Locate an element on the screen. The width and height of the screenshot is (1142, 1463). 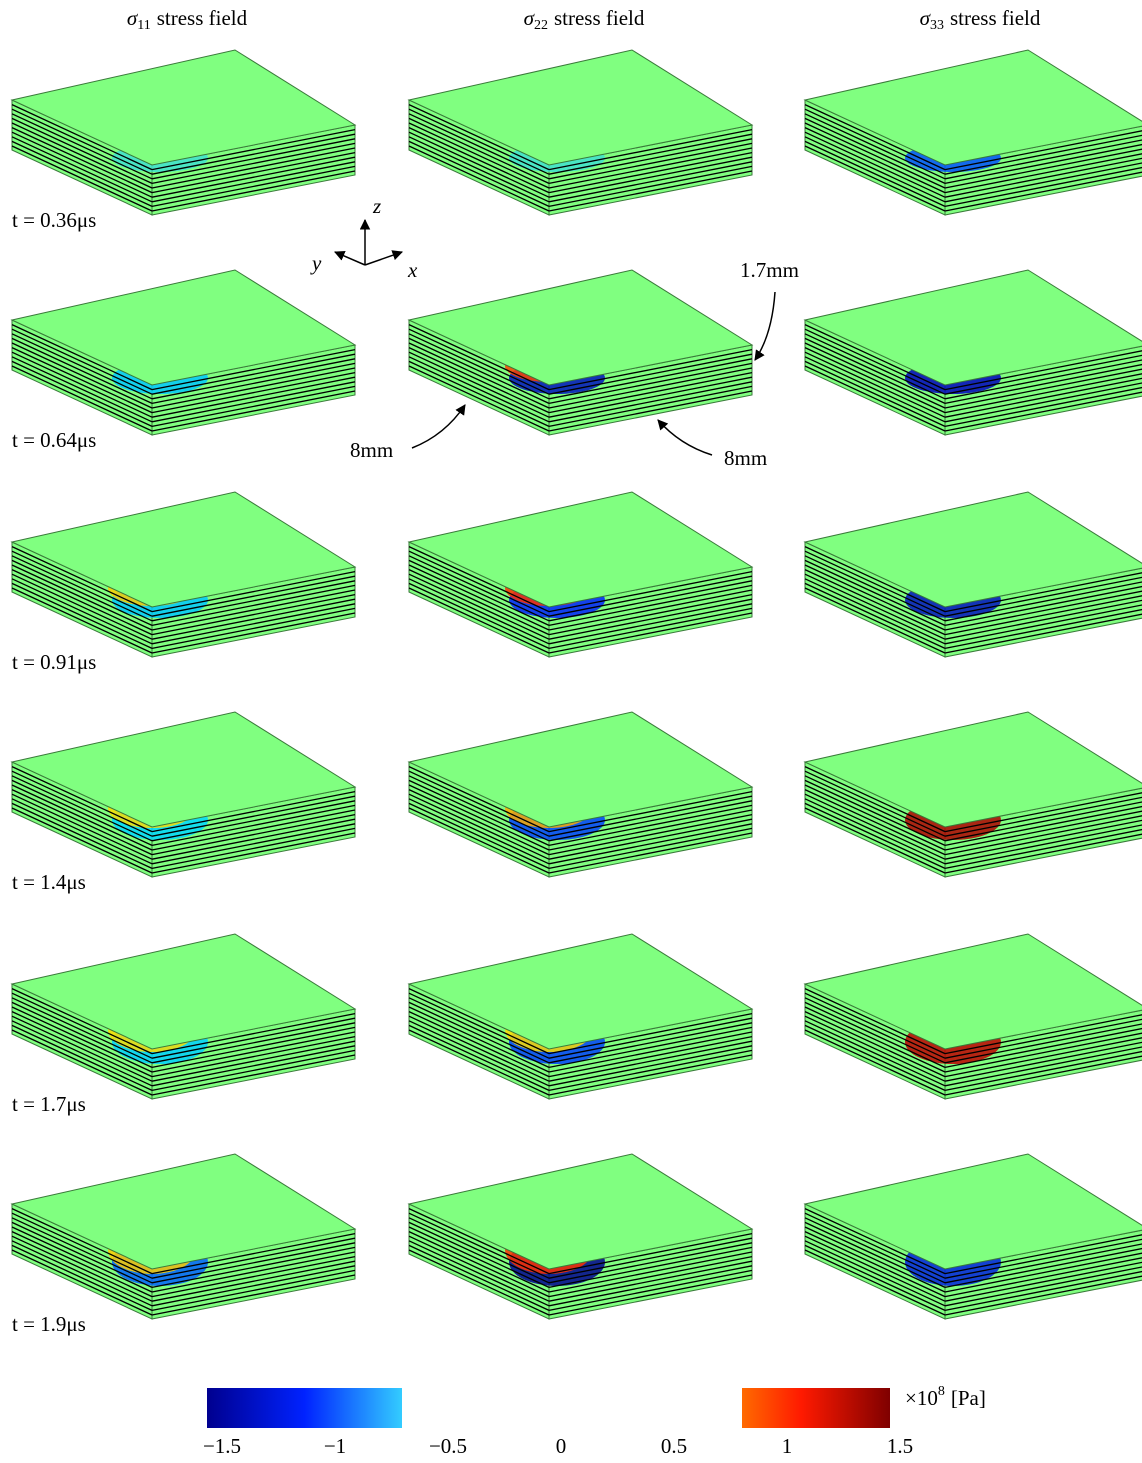
time-label: t = 0.36μs is located at coordinates (54, 220).